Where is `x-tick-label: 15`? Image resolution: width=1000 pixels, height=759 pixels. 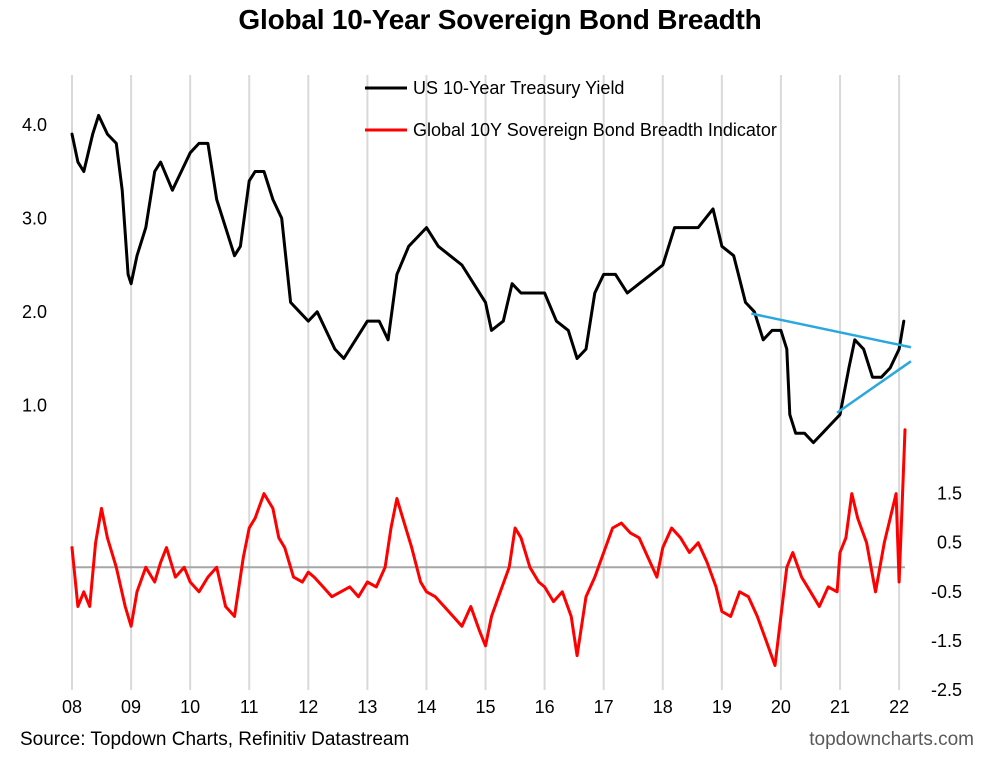 x-tick-label: 15 is located at coordinates (486, 707).